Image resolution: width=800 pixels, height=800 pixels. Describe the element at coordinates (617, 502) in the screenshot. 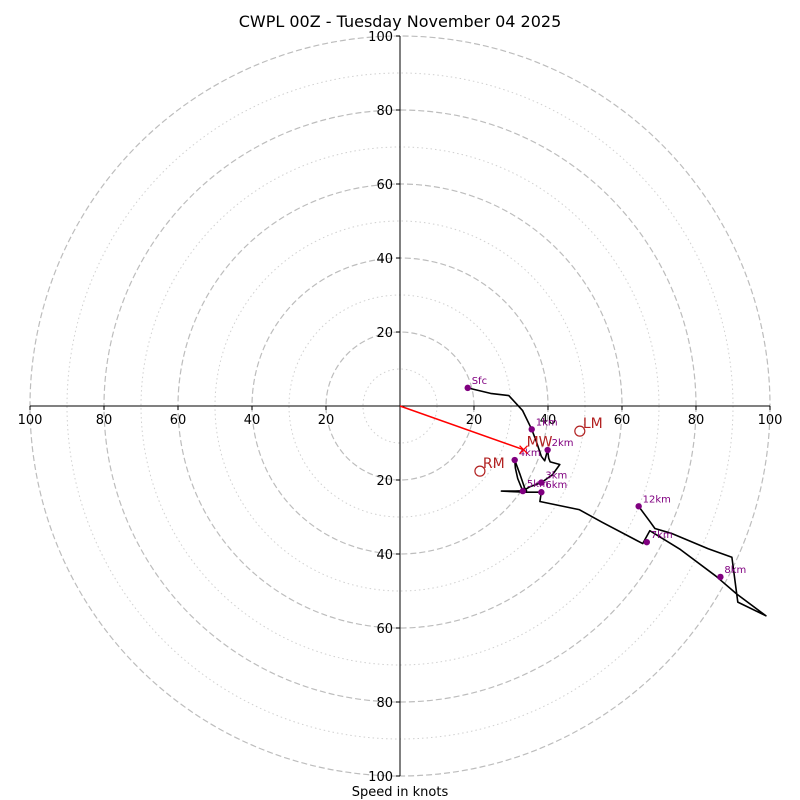

I see `hodograph-line` at that location.